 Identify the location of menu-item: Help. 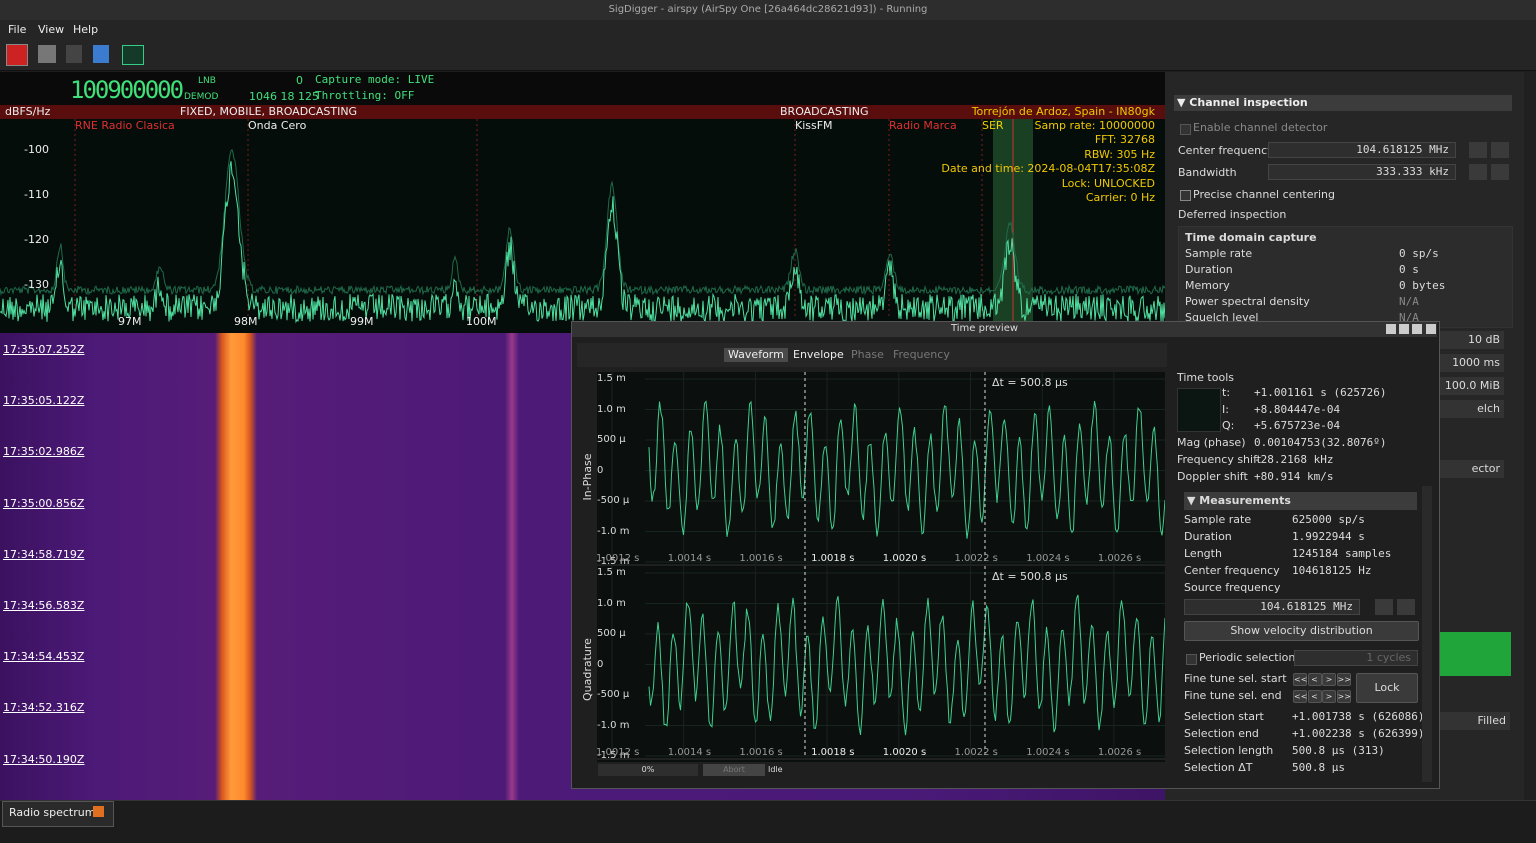
(86, 29).